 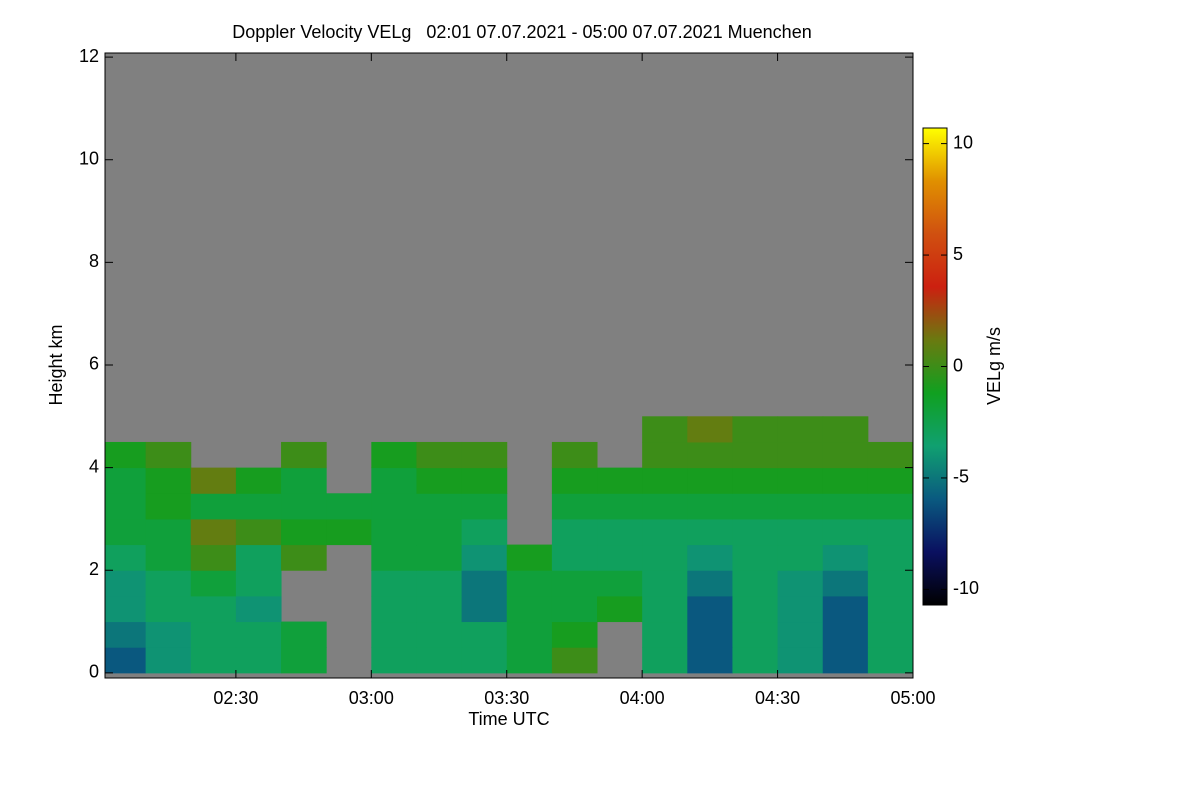 What do you see at coordinates (94, 466) in the screenshot?
I see `y-tick-label: 4` at bounding box center [94, 466].